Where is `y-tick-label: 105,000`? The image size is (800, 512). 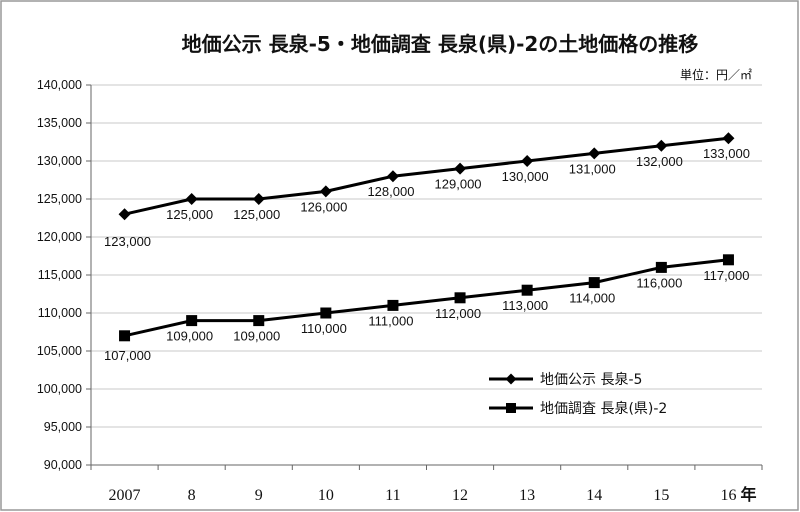
y-tick-label: 105,000 is located at coordinates (59, 351).